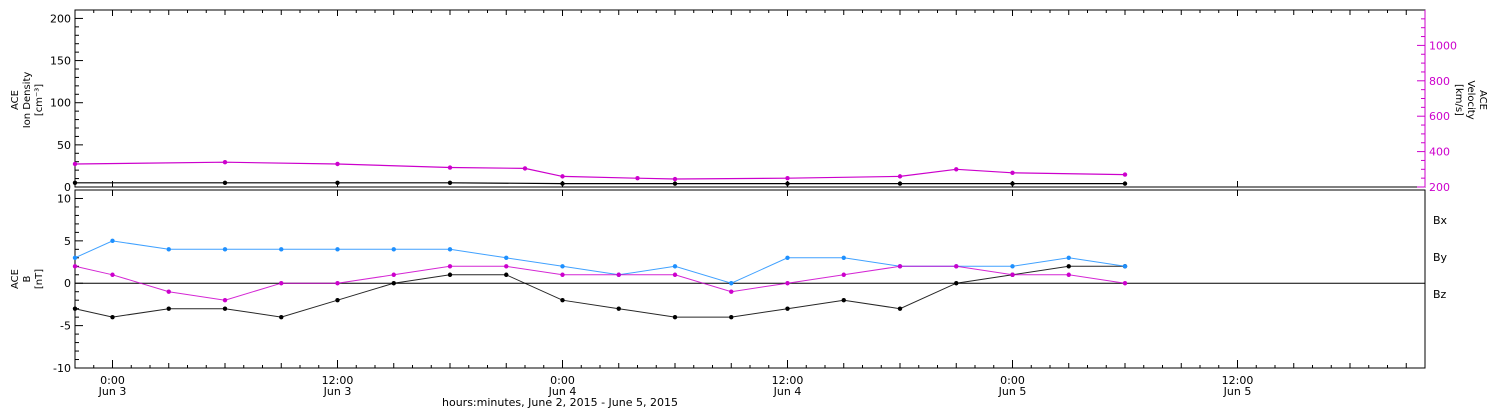 This screenshot has height=410, width=1500. Describe the element at coordinates (1439, 152) in the screenshot. I see `ytick-label-velocity: 400` at that location.